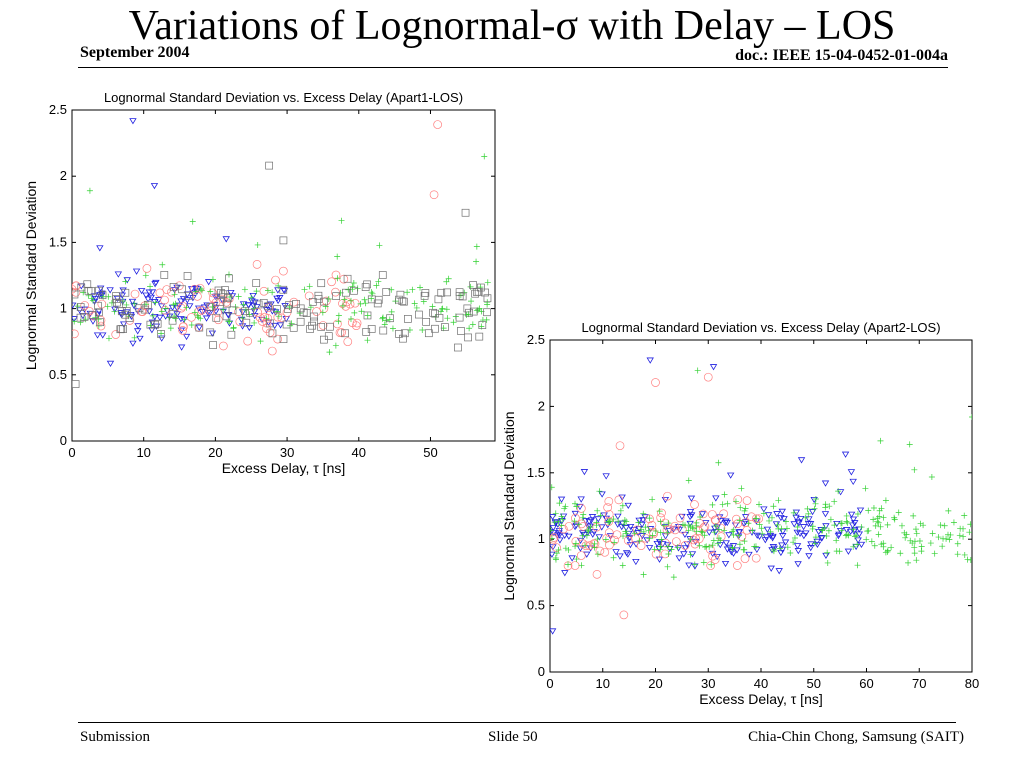 The image size is (1024, 768). I want to click on data-points, so click(761, 496).